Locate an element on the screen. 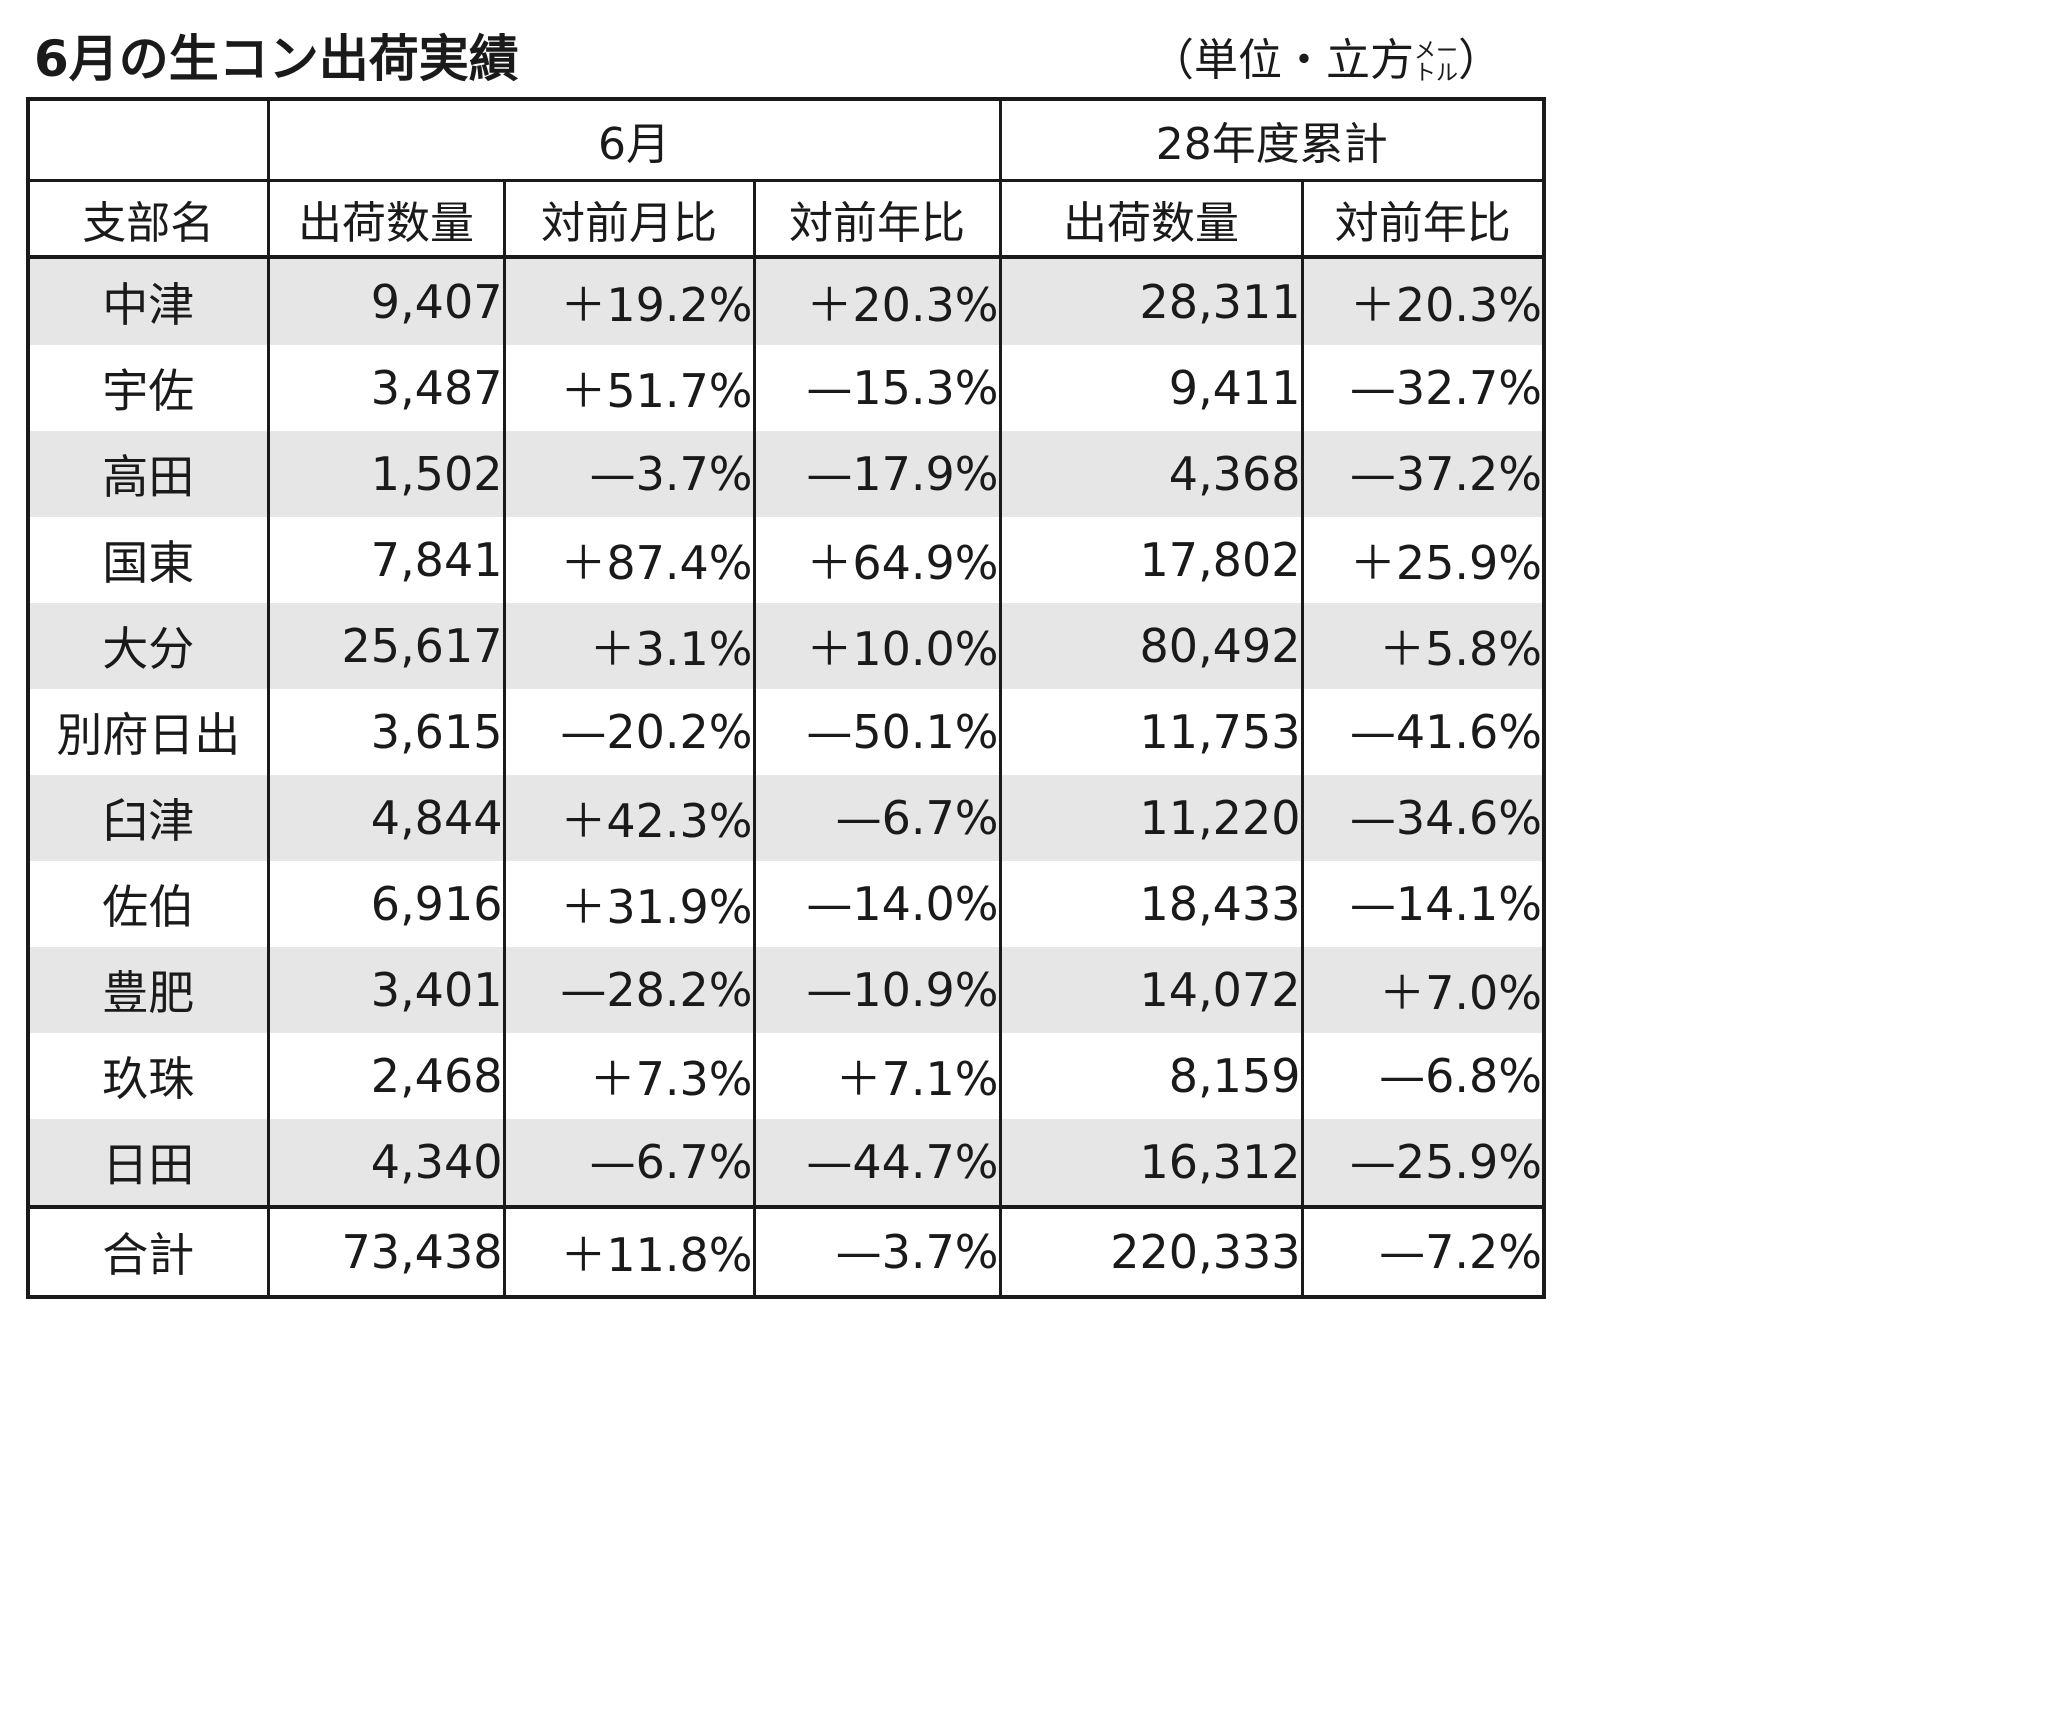 The image size is (2053, 1721). branch-name-cell: 玖珠 is located at coordinates (148, 1076).